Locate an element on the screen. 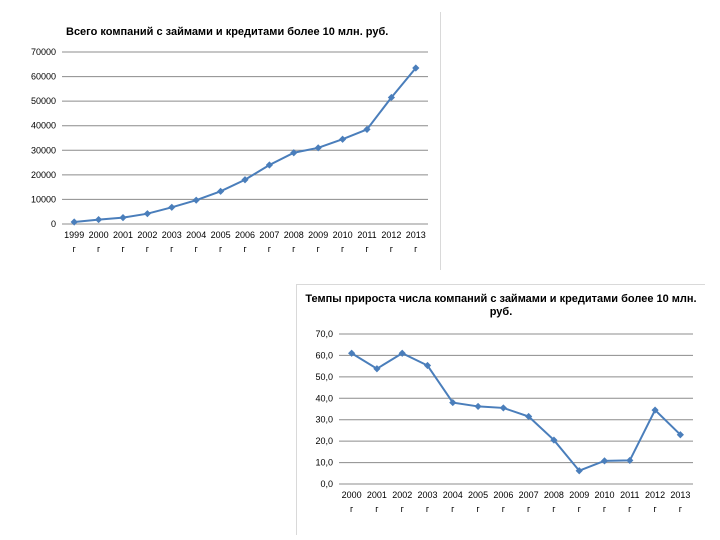 The height and width of the screenshot is (540, 720). y-tick-label: 40000 is located at coordinates (43, 126).